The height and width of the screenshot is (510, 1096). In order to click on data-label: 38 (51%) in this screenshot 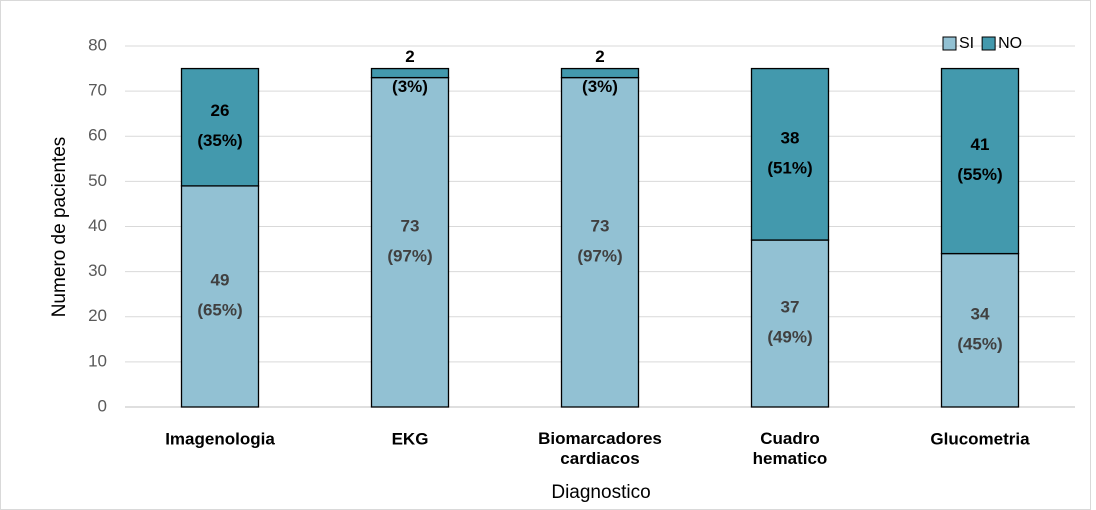, I will do `click(789, 153)`.